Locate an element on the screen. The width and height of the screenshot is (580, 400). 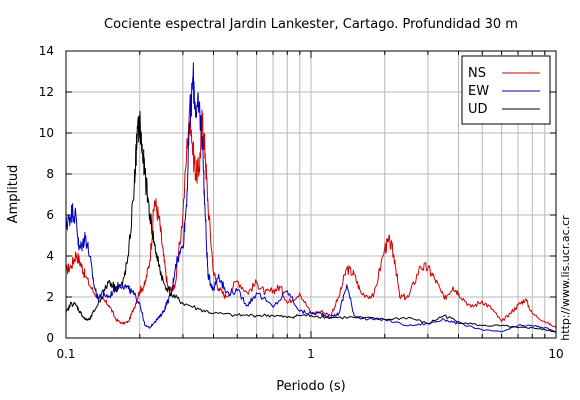
y-tick-label: 10 is located at coordinates (46, 133).